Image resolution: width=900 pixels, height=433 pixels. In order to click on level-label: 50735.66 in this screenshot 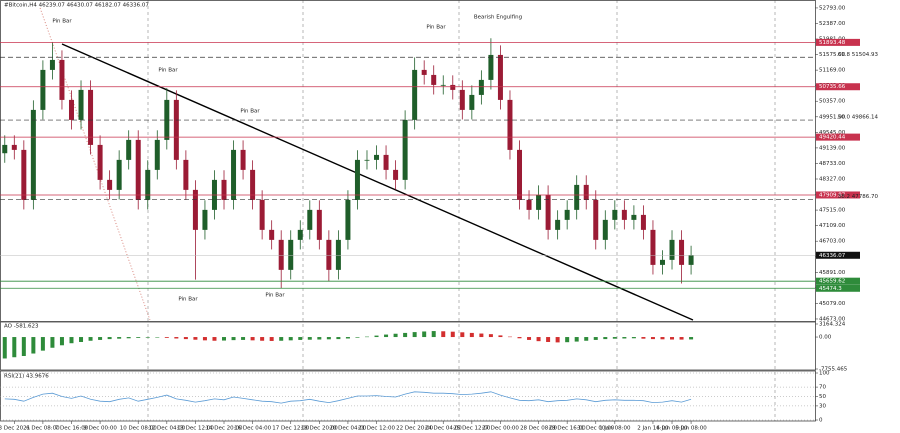, I will do `click(832, 87)`.